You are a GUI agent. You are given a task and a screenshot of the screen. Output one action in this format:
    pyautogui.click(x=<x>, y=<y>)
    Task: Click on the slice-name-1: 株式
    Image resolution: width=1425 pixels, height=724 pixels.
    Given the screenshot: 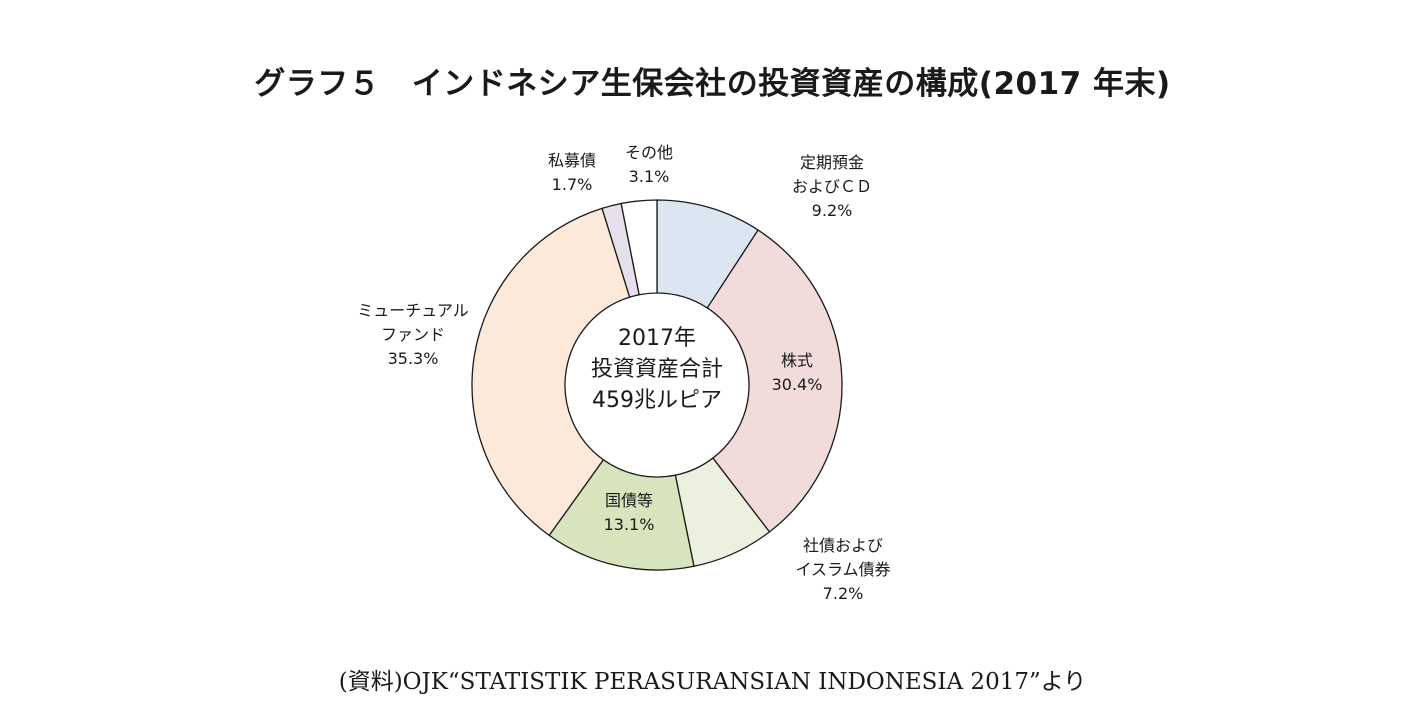 What is the action you would take?
    pyautogui.click(x=797, y=360)
    